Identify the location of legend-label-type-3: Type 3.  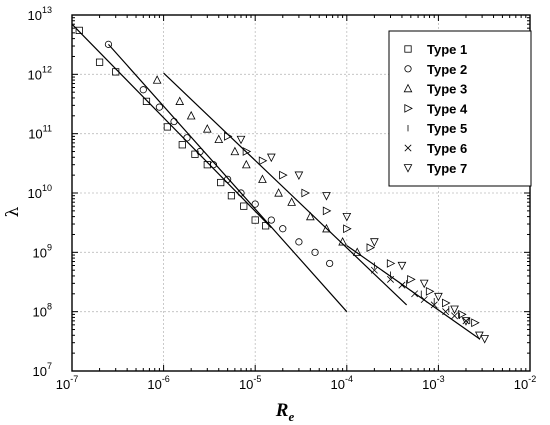
(447, 89).